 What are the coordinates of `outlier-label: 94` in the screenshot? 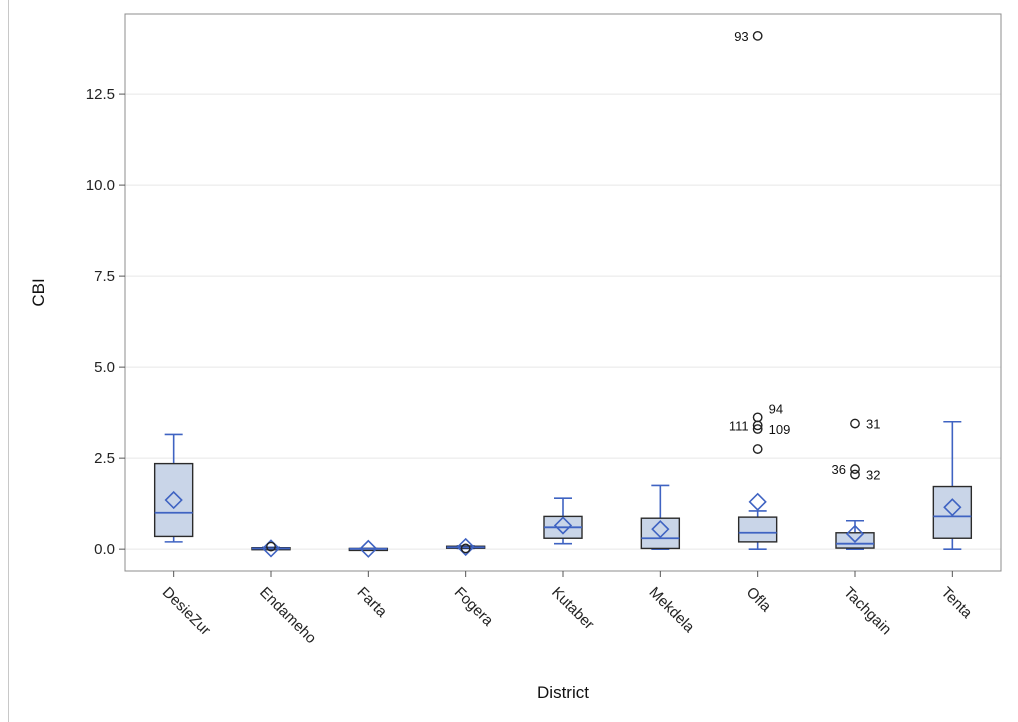 It's located at (776, 408).